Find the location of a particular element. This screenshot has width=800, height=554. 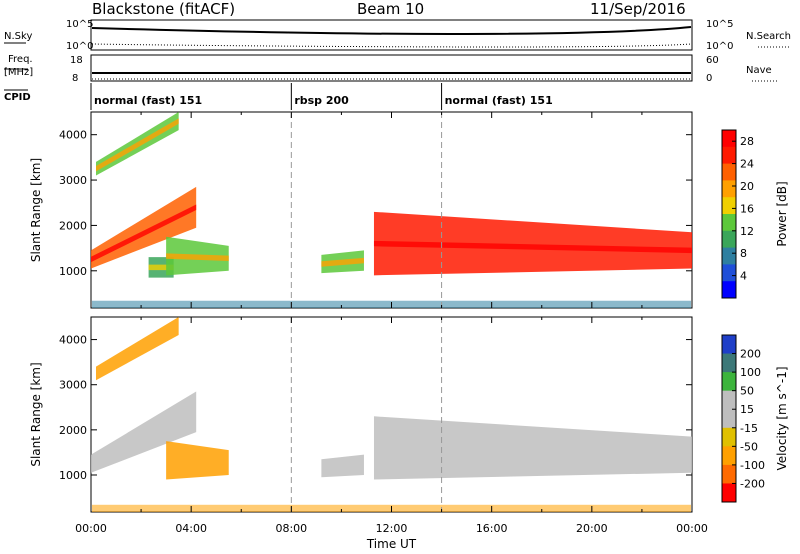

freq-panel is located at coordinates (391, 68).